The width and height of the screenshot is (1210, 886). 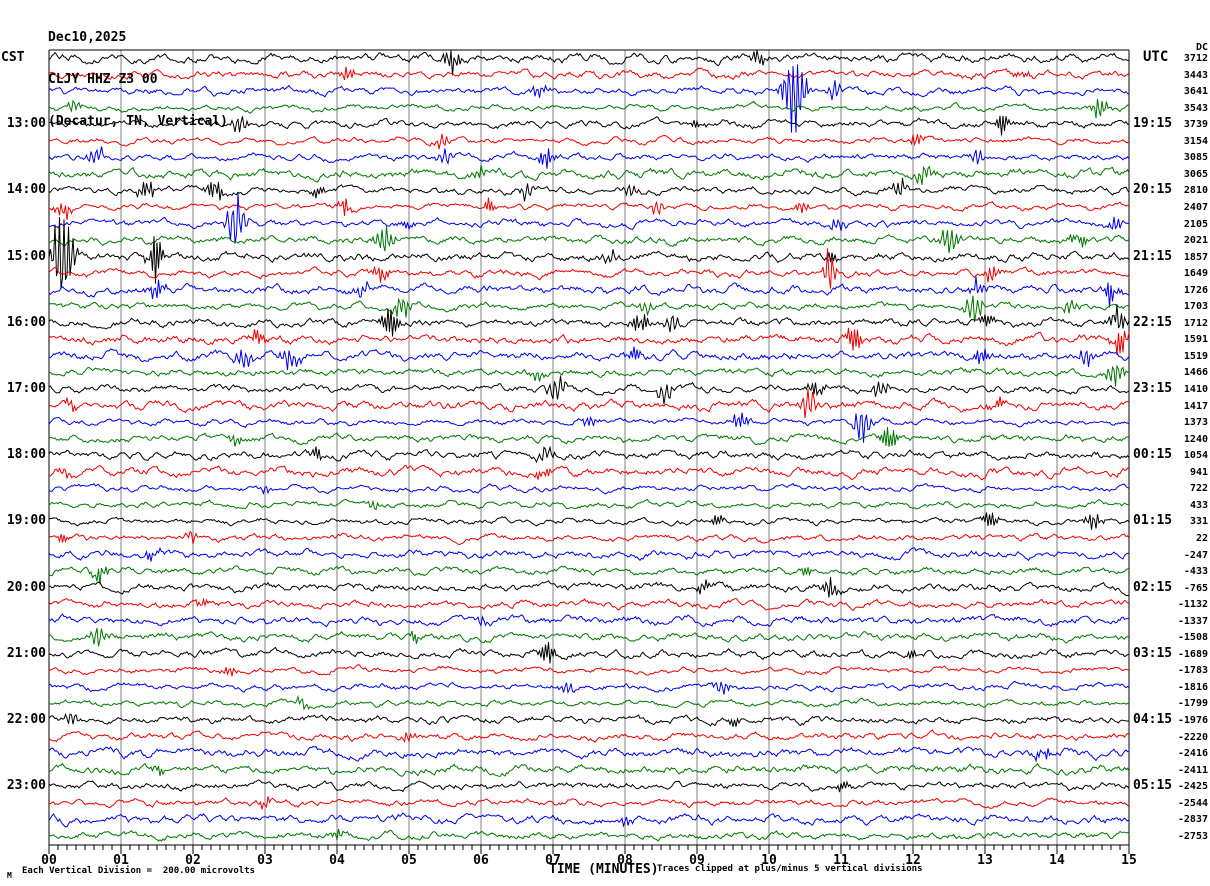 What do you see at coordinates (1195, 456) in the screenshot?
I see `dc-value-row-24: 1054` at bounding box center [1195, 456].